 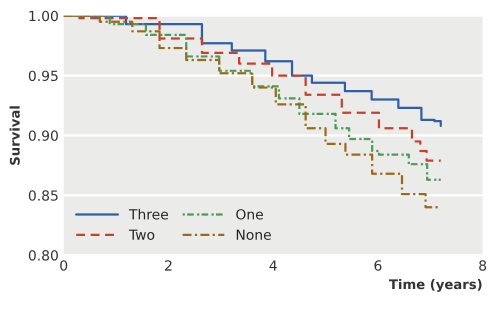 What do you see at coordinates (43, 76) in the screenshot?
I see `y-tick-label: 0.95` at bounding box center [43, 76].